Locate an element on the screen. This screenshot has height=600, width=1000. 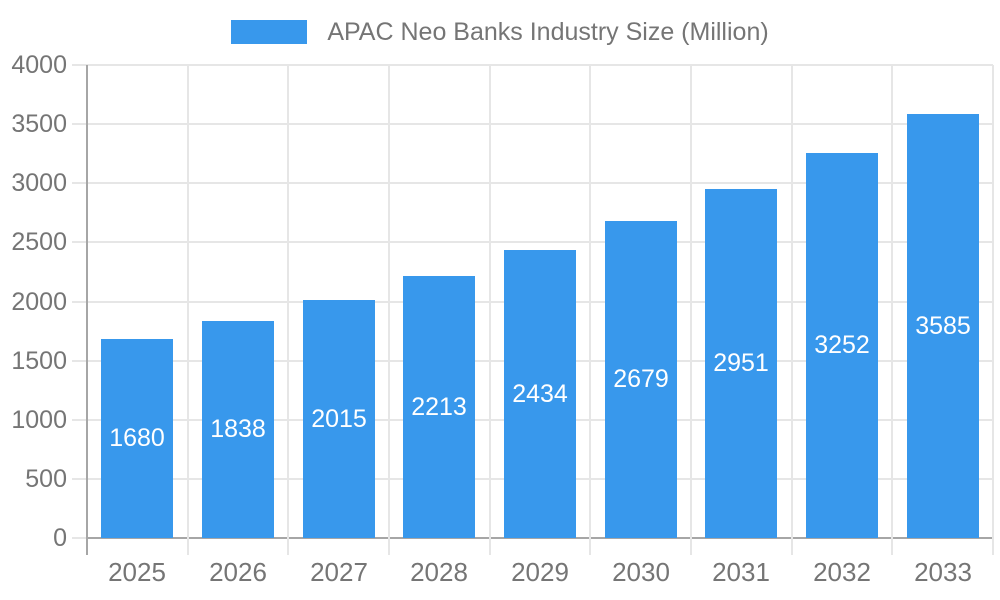
bar-value-label: 3252 is located at coordinates (842, 345).